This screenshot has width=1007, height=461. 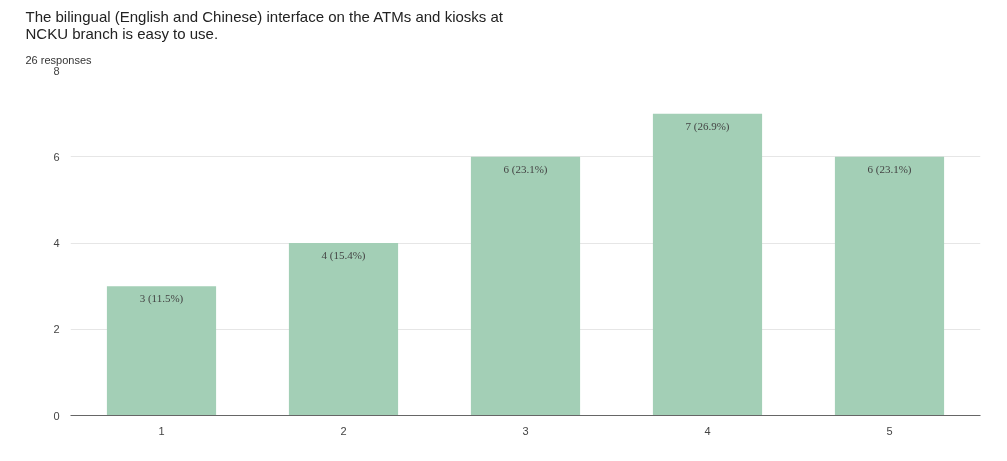 What do you see at coordinates (707, 126) in the screenshot?
I see `data-label: 7 (26.9%)` at bounding box center [707, 126].